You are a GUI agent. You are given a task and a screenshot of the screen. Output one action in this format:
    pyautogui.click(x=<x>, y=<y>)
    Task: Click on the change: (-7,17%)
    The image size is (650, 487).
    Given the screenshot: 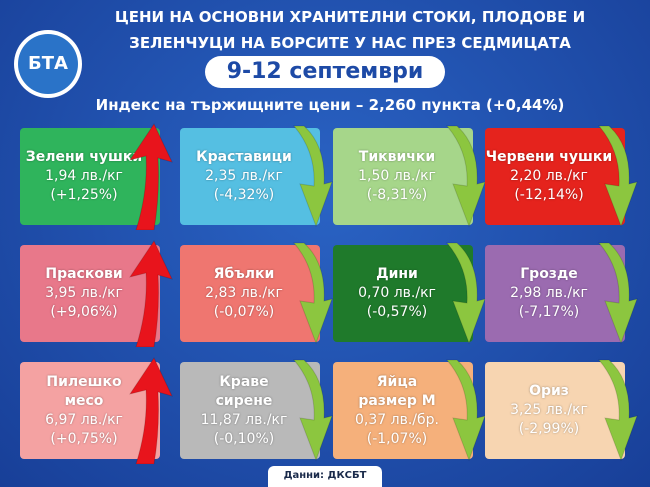 What is the action you would take?
    pyautogui.click(x=549, y=312)
    